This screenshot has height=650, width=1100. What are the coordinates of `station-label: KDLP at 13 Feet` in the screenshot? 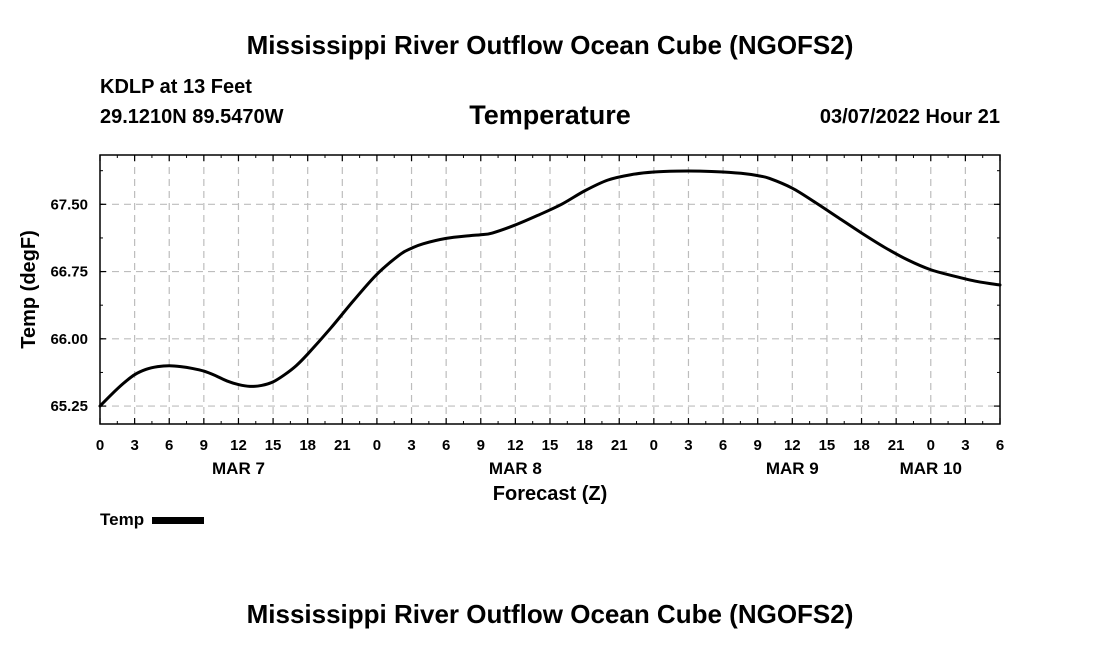 It's located at (176, 87).